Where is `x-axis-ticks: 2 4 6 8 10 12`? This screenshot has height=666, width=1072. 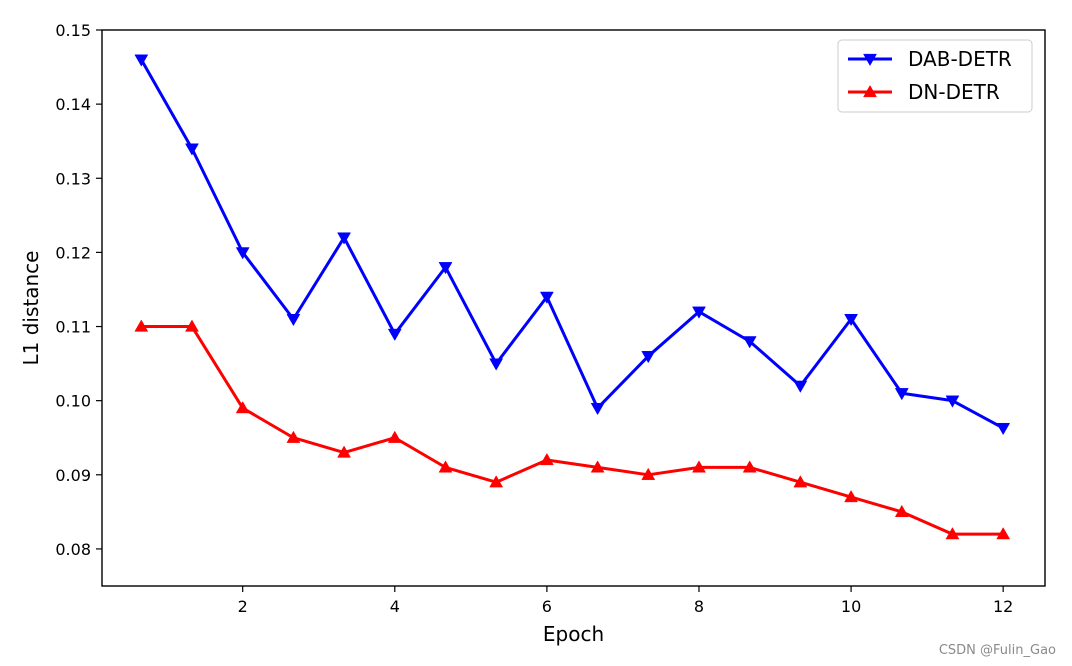
x-axis-ticks: 2 4 6 8 10 12 is located at coordinates (625, 601).